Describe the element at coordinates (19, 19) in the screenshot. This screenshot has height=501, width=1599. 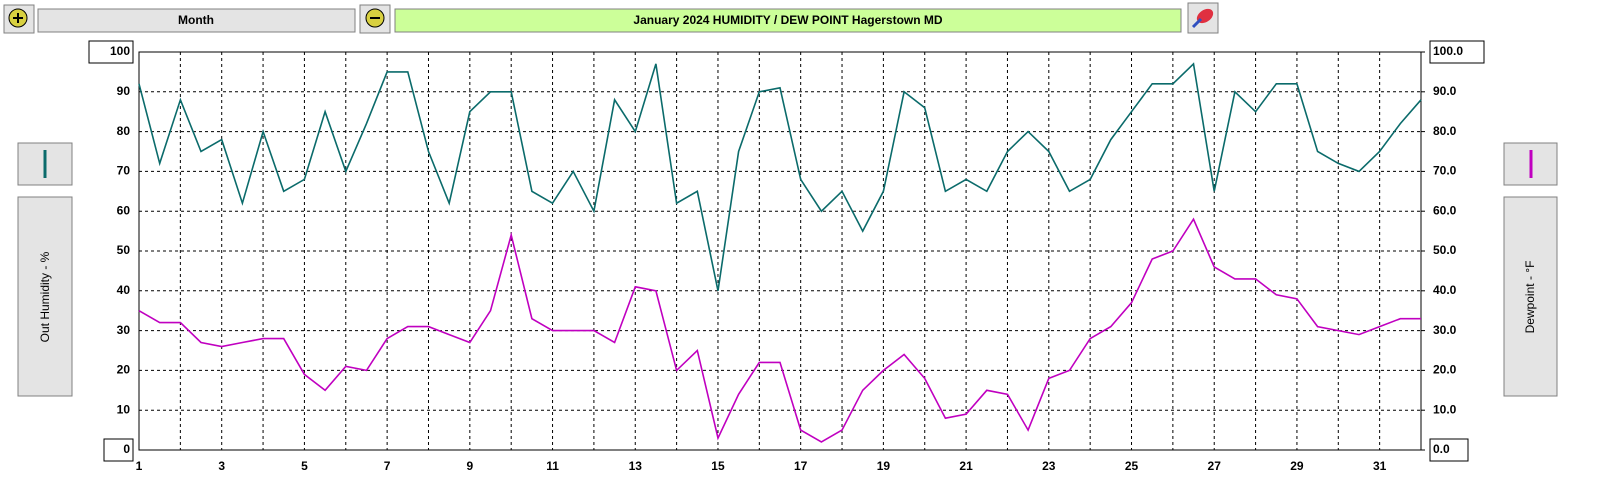
I see `zoom-in` at that location.